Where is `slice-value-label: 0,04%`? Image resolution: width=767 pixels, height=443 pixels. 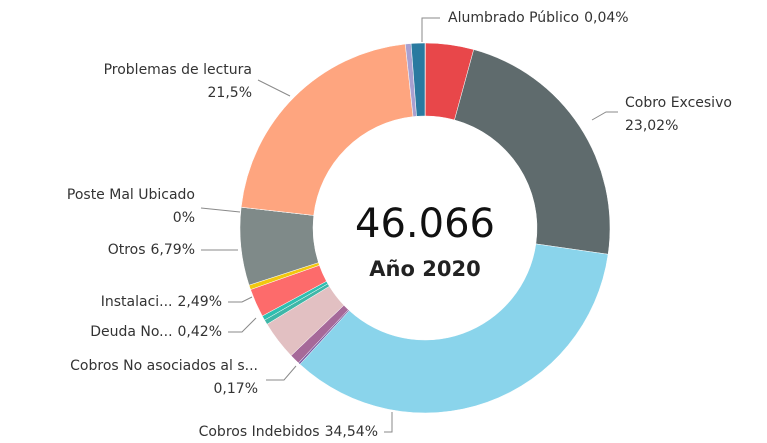
slice-value-label: 0,04% is located at coordinates (606, 18).